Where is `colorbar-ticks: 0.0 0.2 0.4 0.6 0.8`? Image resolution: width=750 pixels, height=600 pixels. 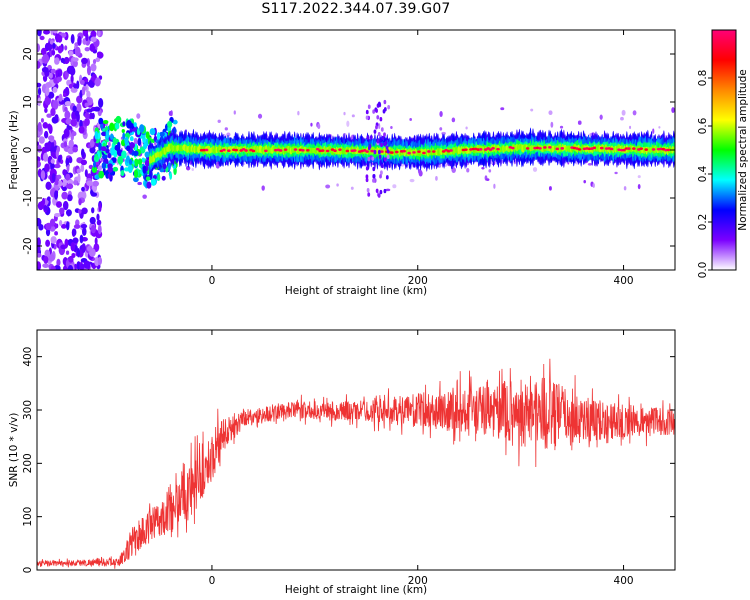
colorbar-ticks: 0.0 0.2 0.4 0.6 0.8 is located at coordinates (704, 174).